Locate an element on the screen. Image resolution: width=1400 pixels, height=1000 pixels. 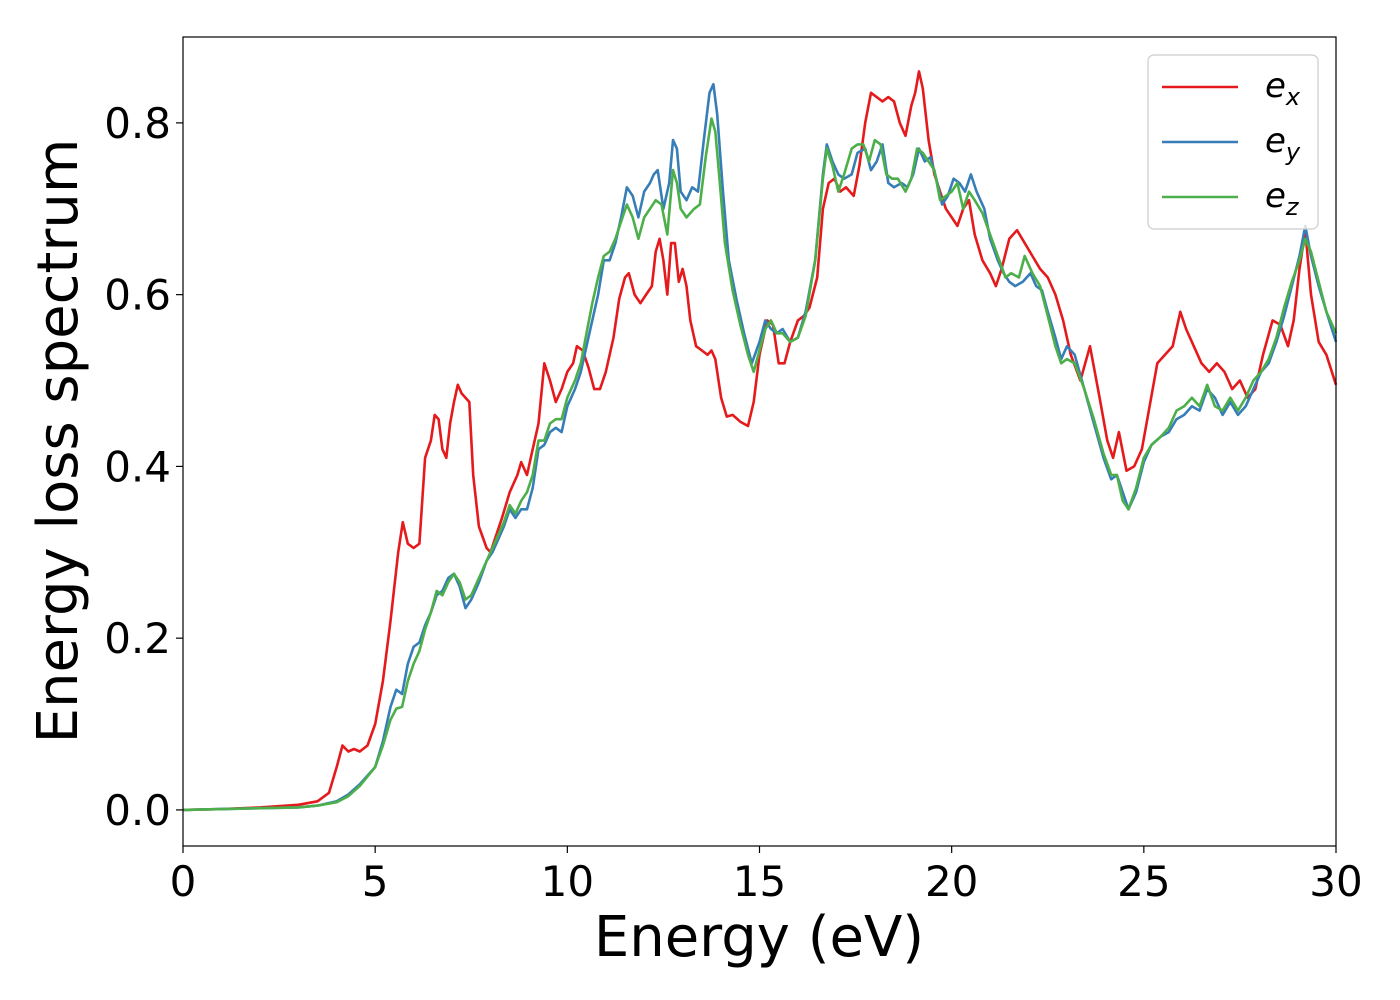
legend-label-z: ez is located at coordinates (1282, 198).